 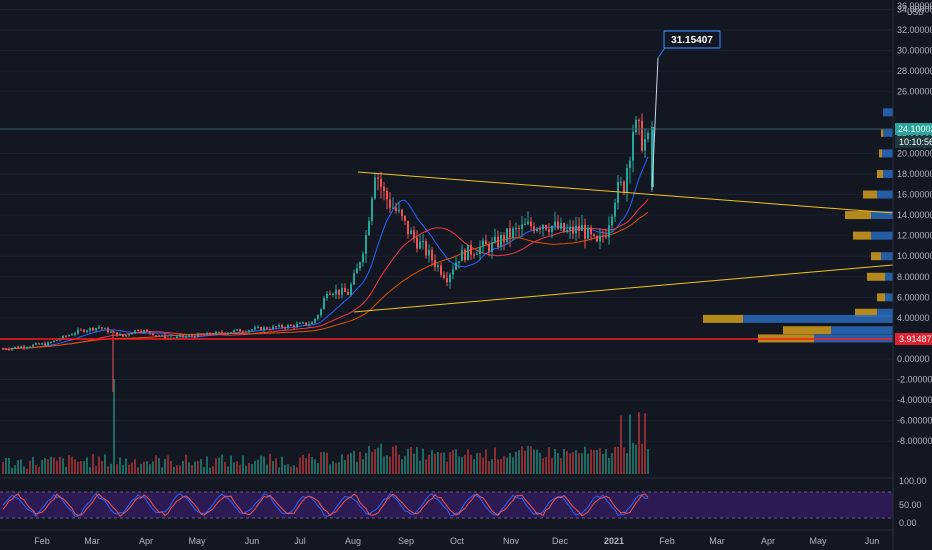 I want to click on time-axis-tick: Oct, so click(x=457, y=541).